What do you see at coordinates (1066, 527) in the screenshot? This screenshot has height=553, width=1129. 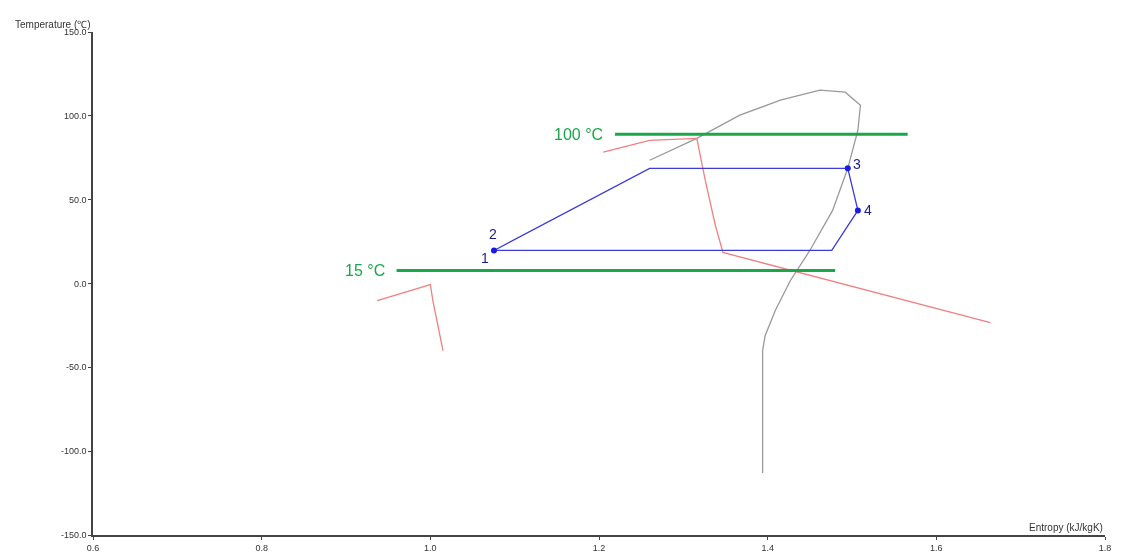 I see `x-axis-title: Entropy (kJ/kgK)` at bounding box center [1066, 527].